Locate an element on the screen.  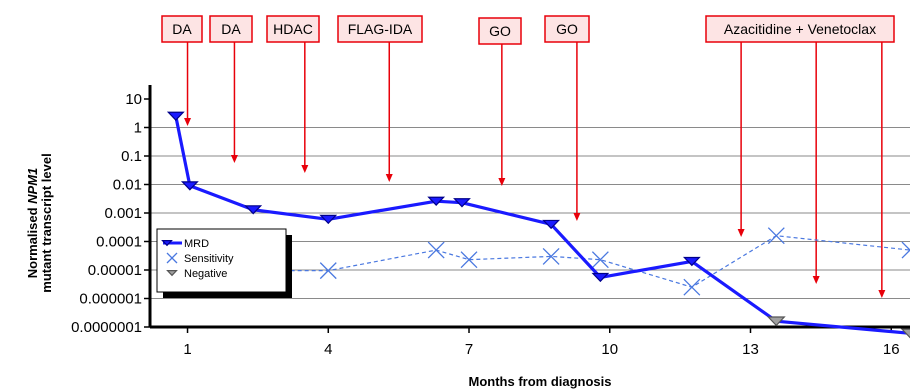
treatment-label: Azacitidine + Venetoclax is located at coordinates (800, 29).